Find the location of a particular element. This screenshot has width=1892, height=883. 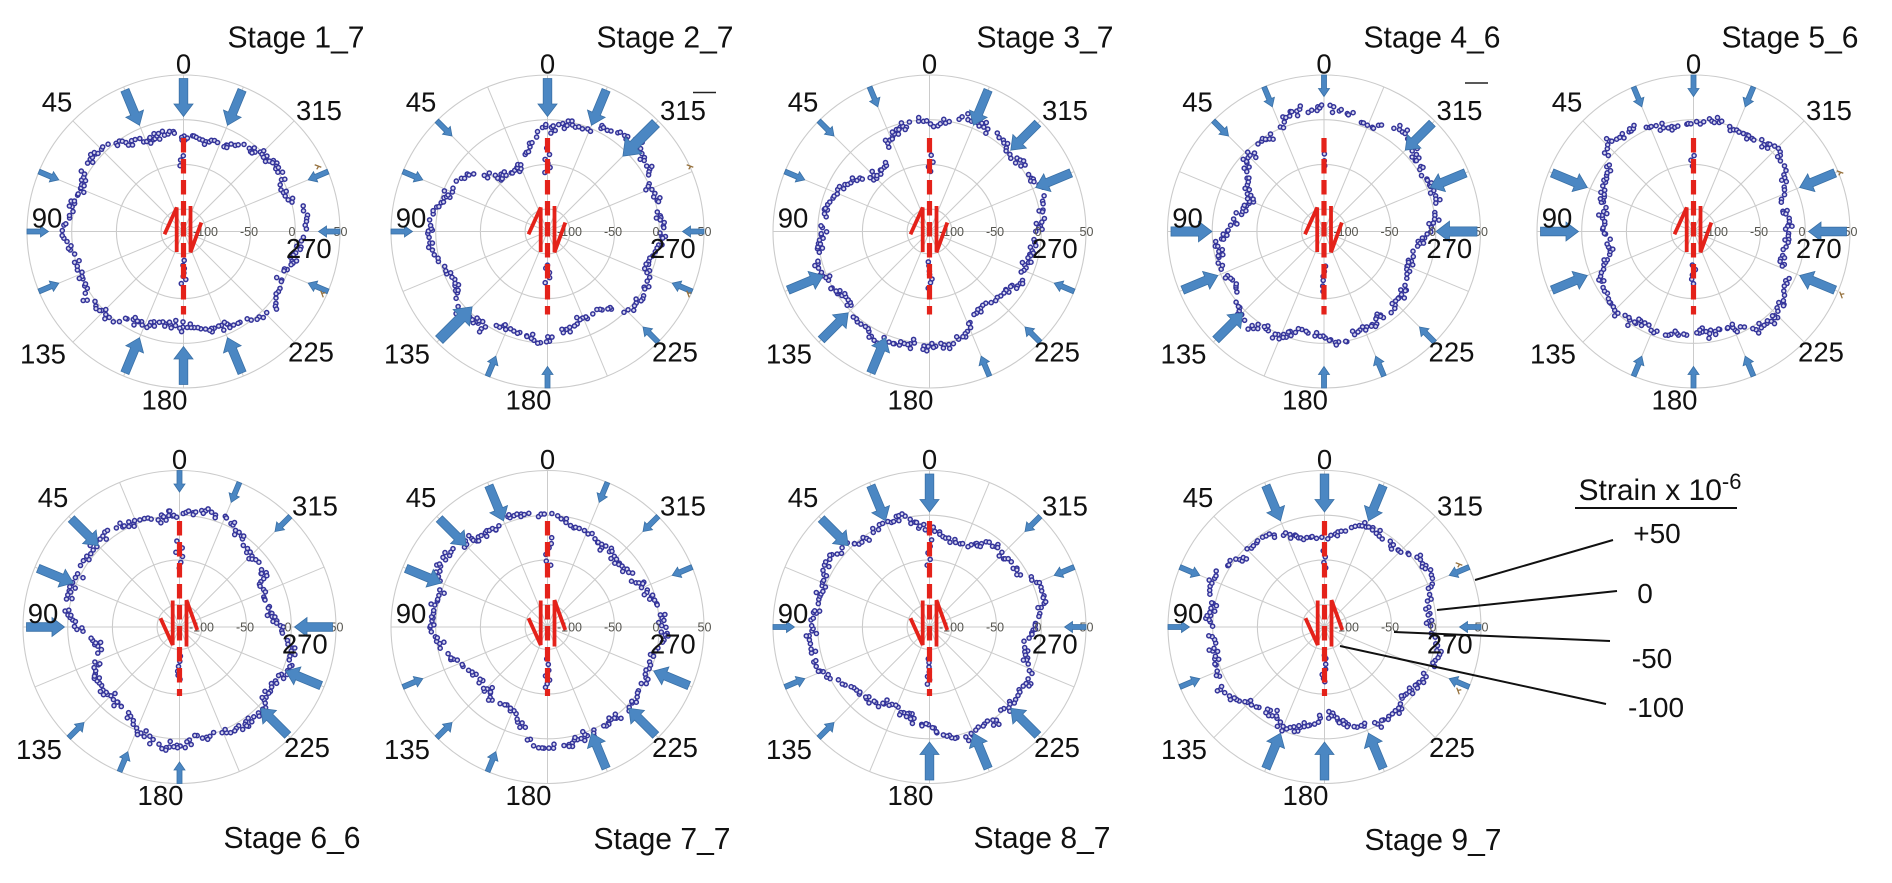

svg-text: Stage 6_6 is located at coordinates (292, 837).